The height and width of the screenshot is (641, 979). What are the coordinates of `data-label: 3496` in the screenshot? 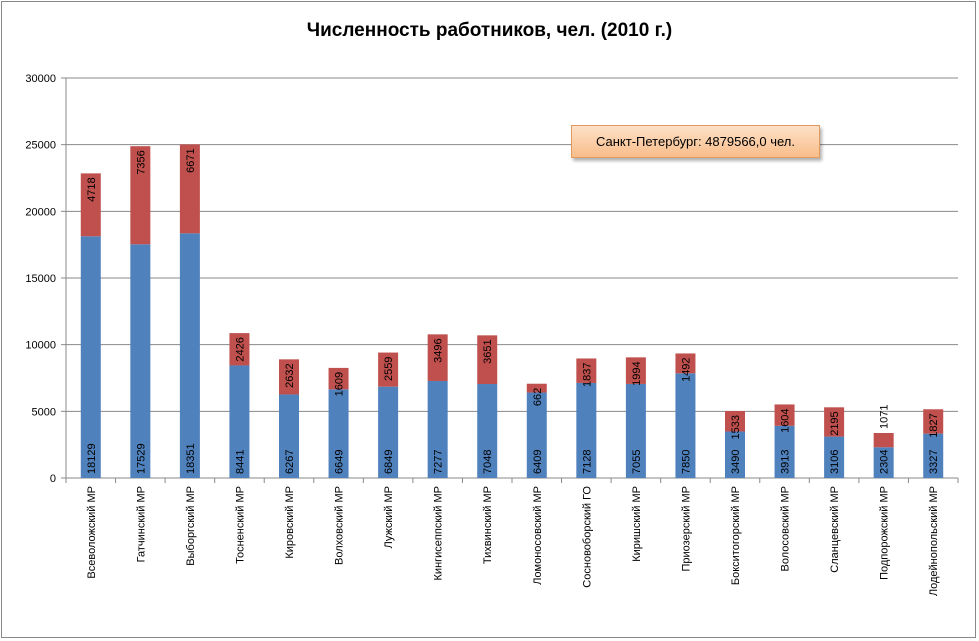 It's located at (439, 350).